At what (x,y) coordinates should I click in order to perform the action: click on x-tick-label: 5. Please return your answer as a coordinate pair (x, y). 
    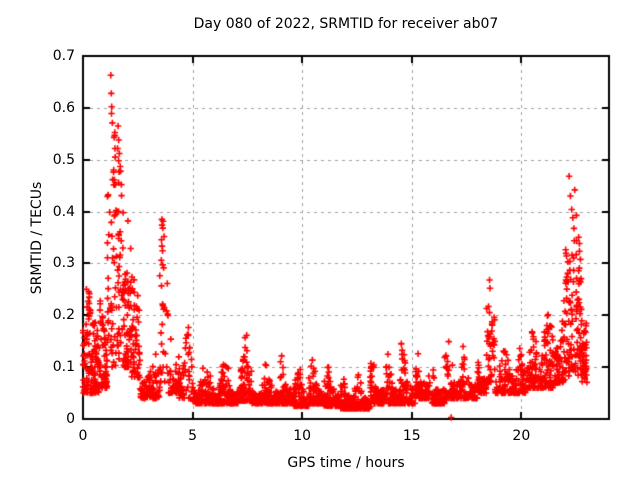
    Looking at the image, I should click on (193, 436).